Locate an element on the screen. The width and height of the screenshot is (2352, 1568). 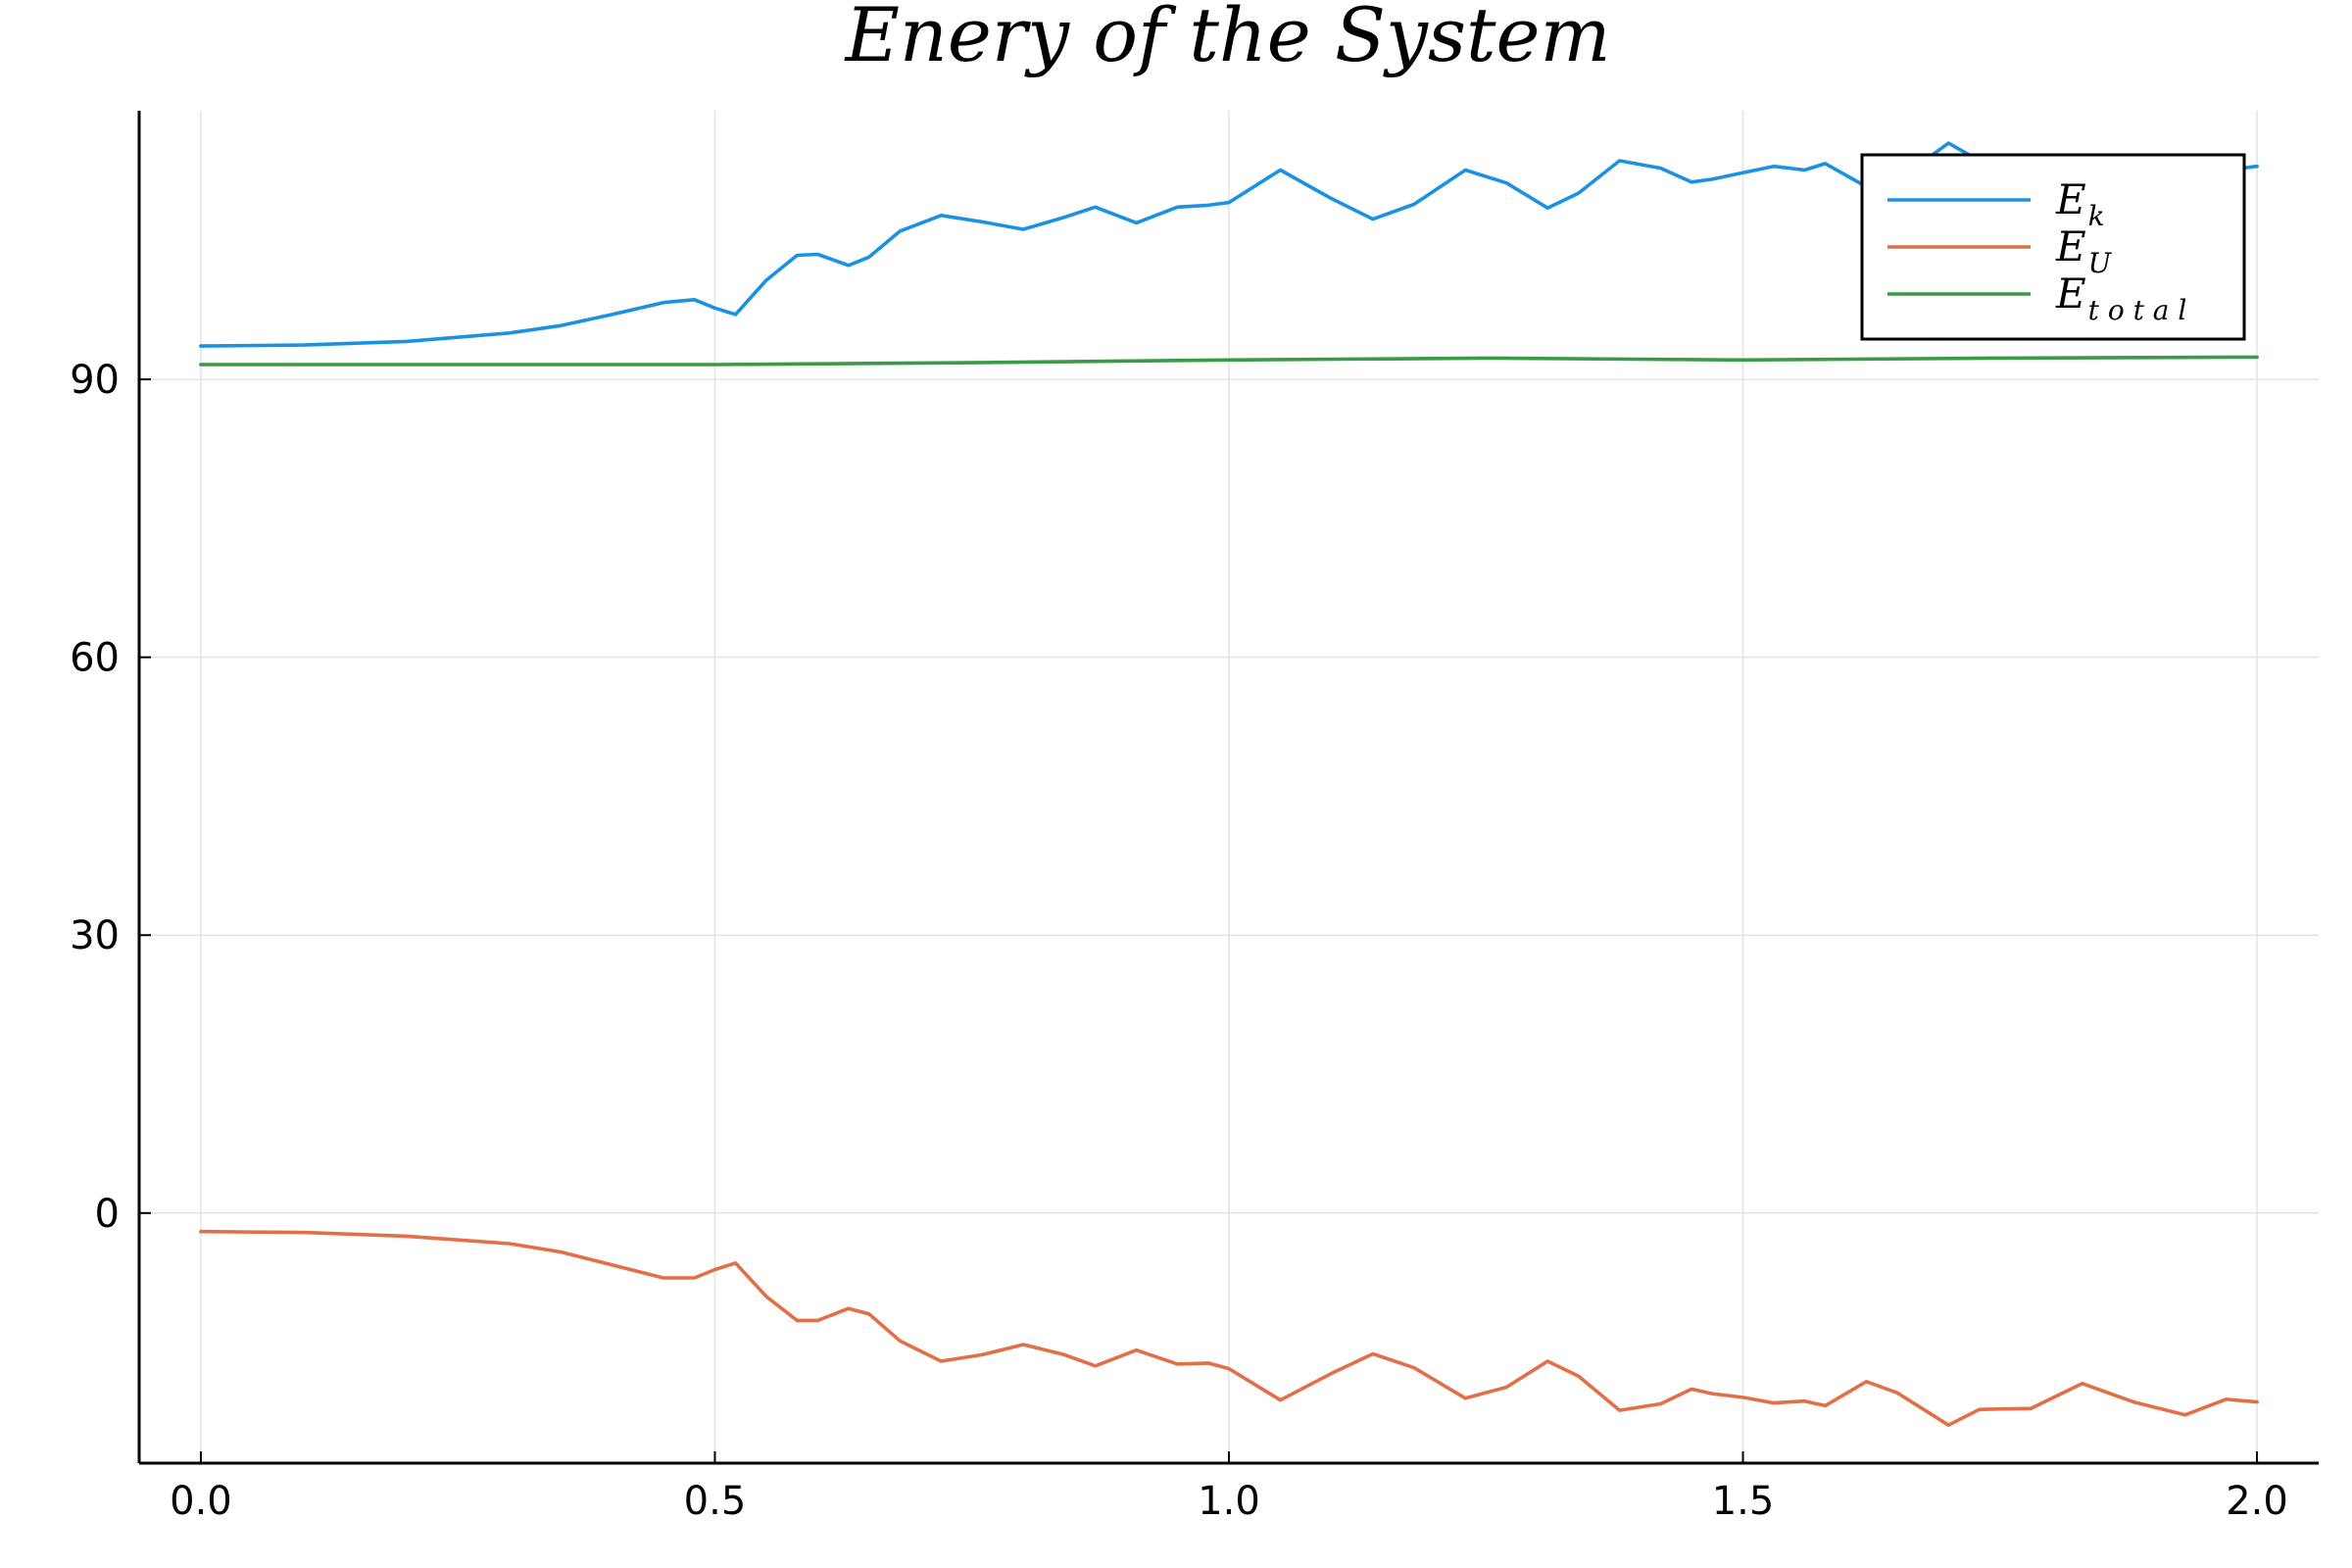
y-tick-label-3: 90 is located at coordinates (95, 380).